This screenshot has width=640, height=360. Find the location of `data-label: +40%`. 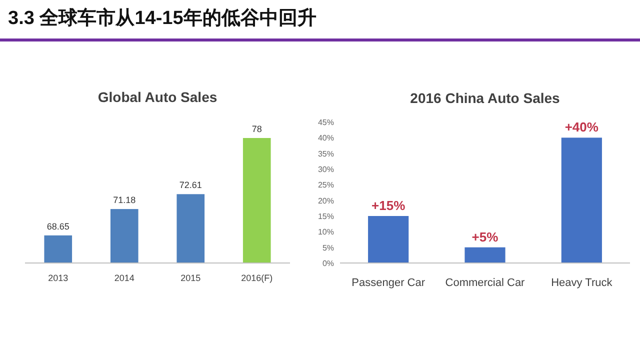

data-label: +40% is located at coordinates (581, 127).